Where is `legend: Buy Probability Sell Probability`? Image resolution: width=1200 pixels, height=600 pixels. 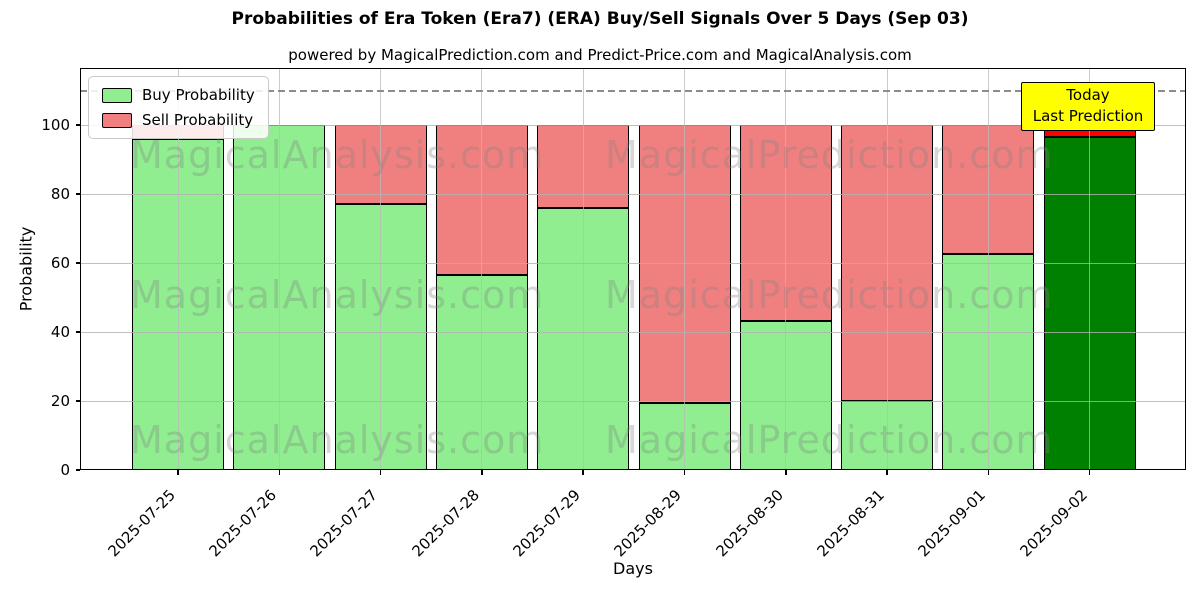 legend: Buy Probability Sell Probability is located at coordinates (178, 107).